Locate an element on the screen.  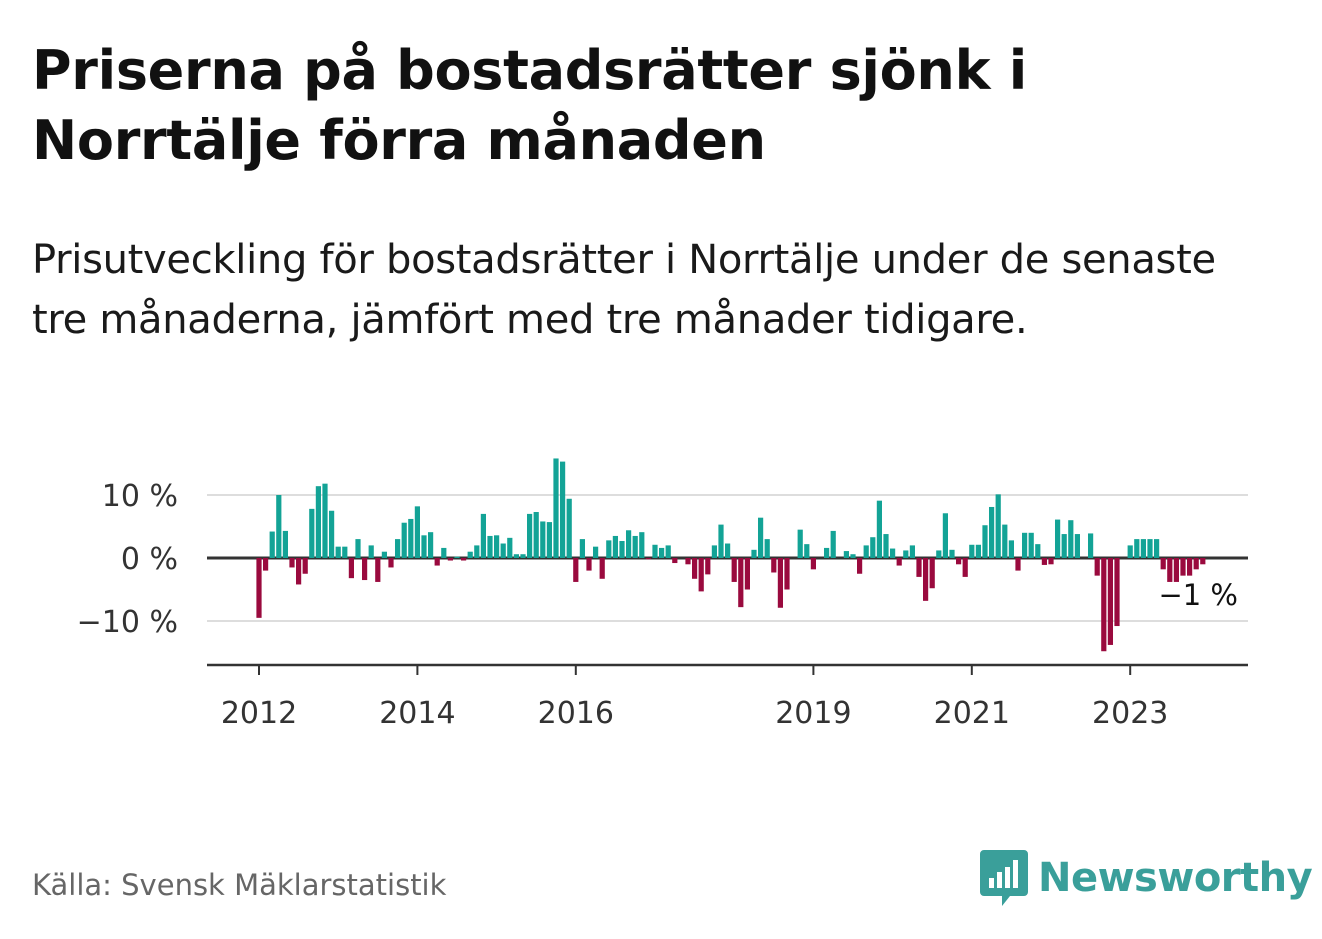
y-tick-label: −10 % is located at coordinates (127, 622).